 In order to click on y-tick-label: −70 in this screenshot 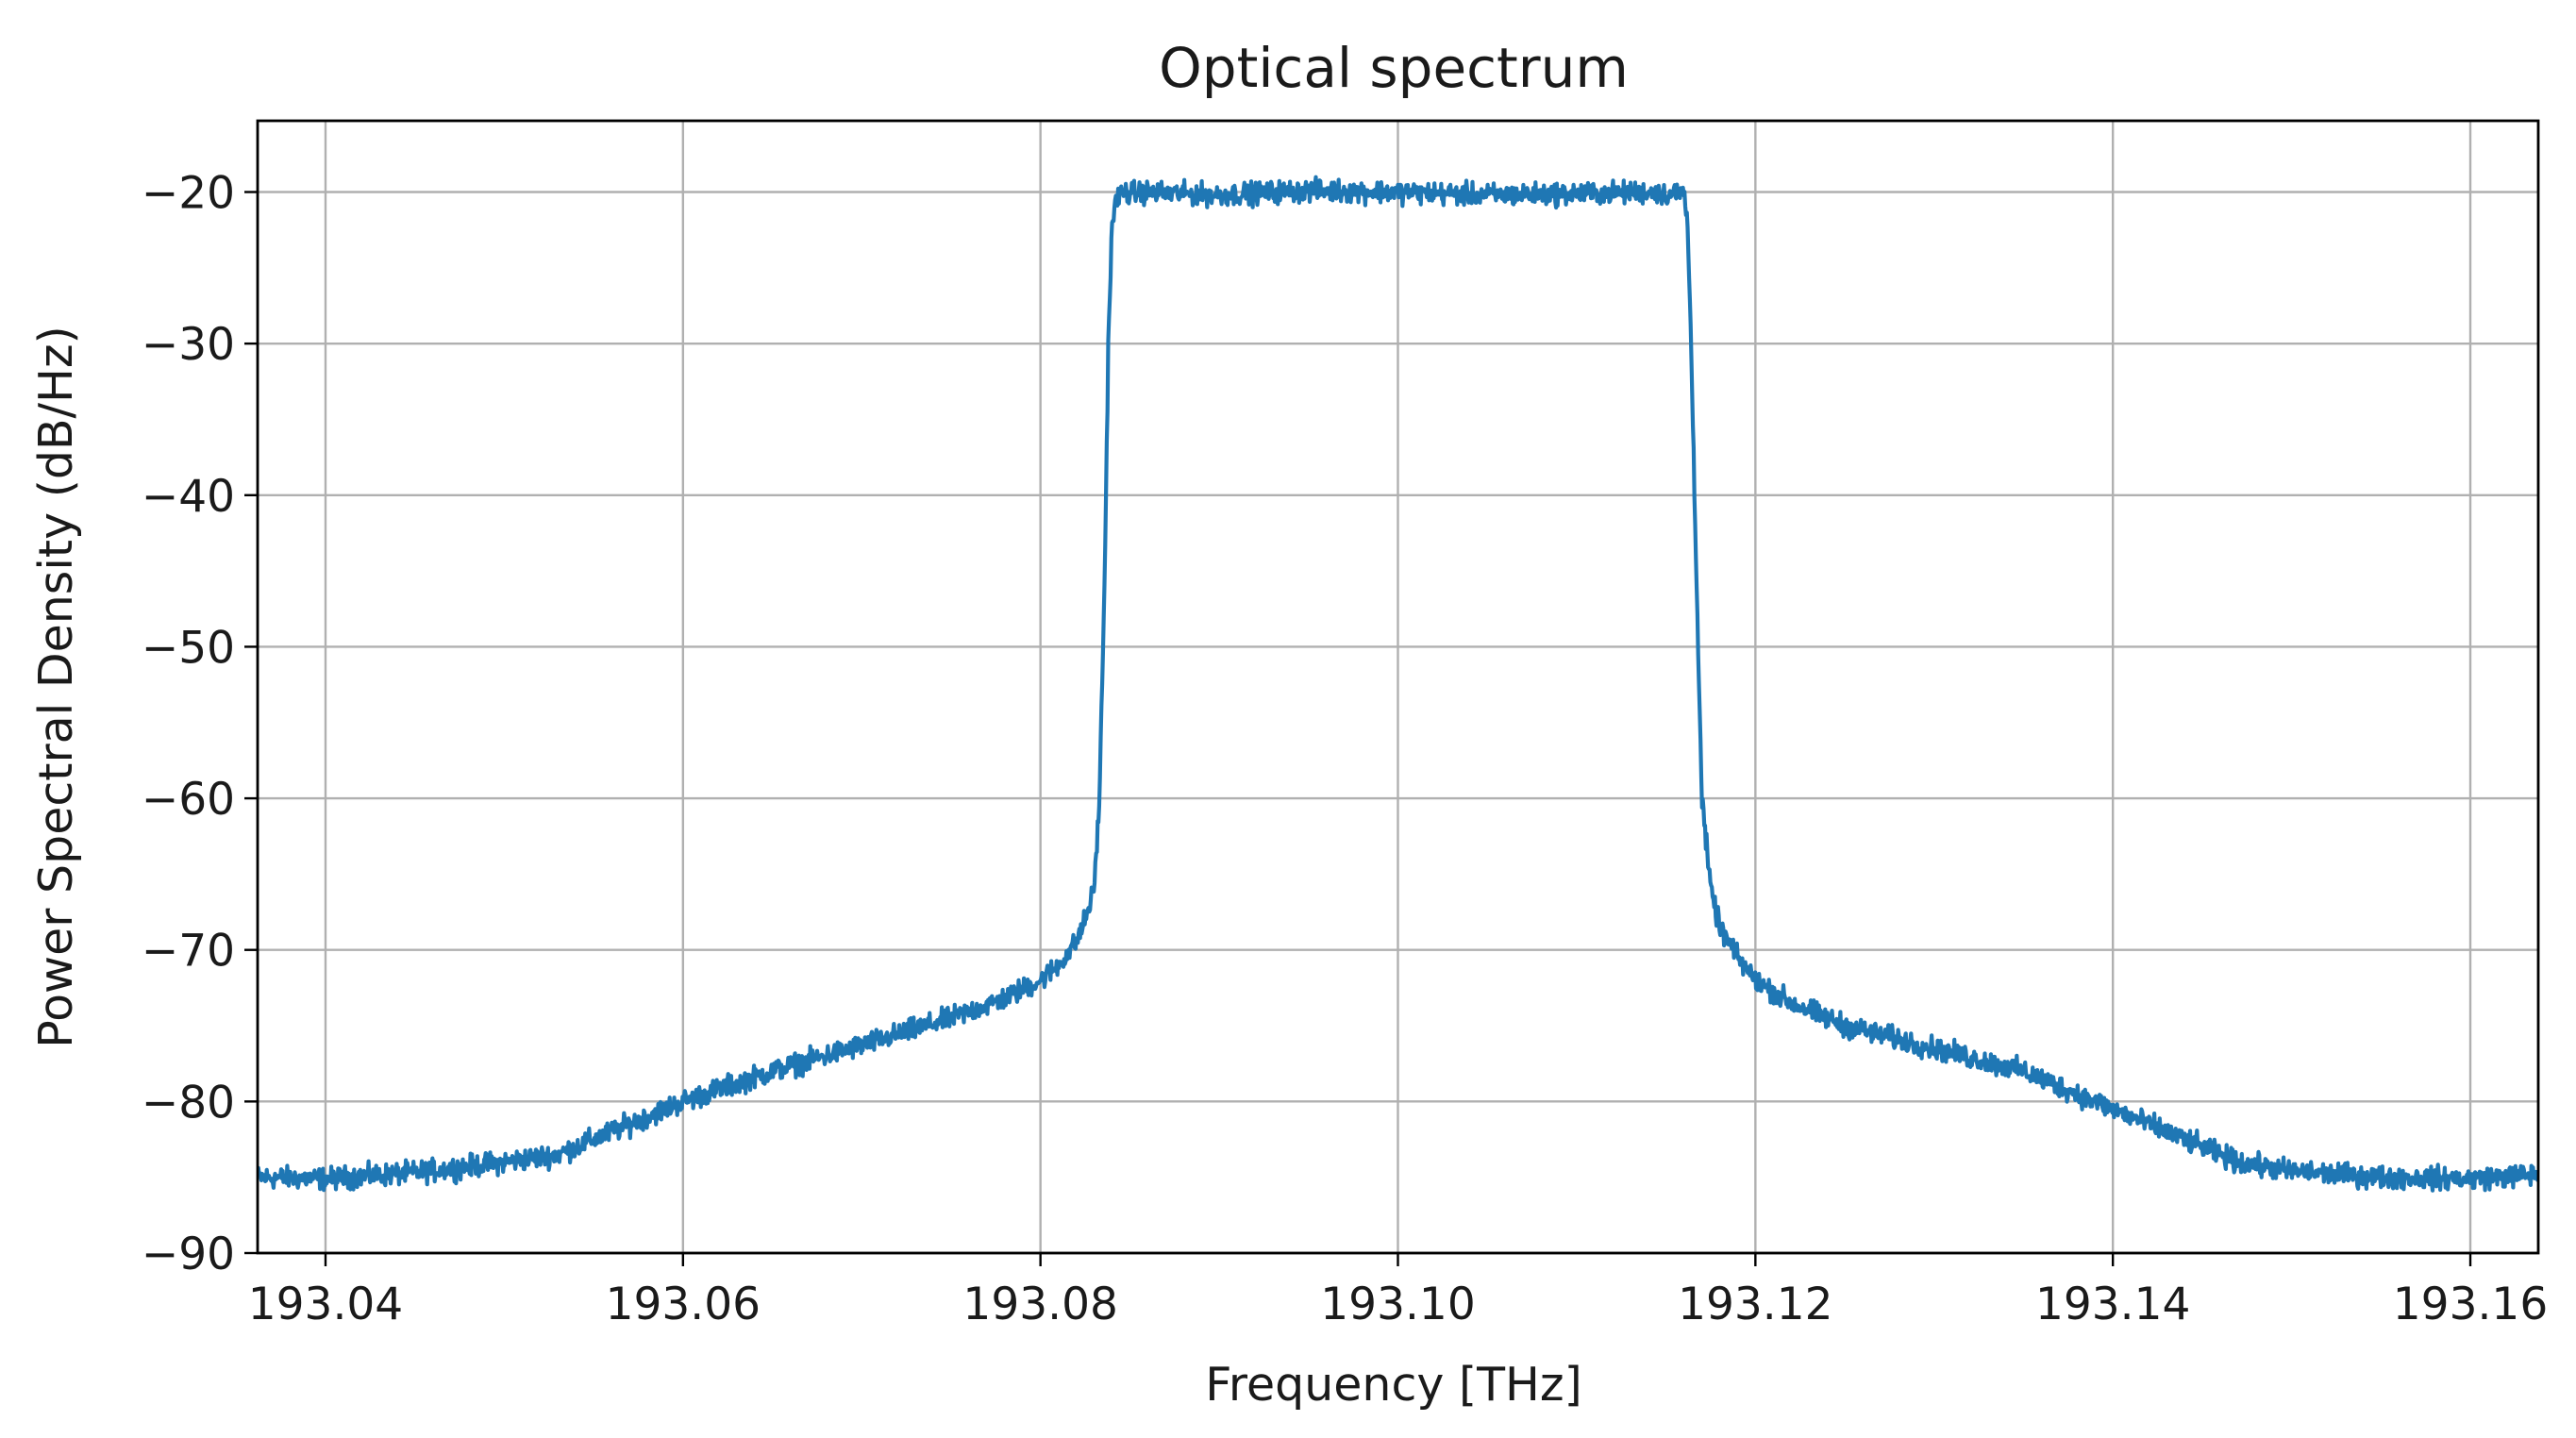, I will do `click(188, 952)`.